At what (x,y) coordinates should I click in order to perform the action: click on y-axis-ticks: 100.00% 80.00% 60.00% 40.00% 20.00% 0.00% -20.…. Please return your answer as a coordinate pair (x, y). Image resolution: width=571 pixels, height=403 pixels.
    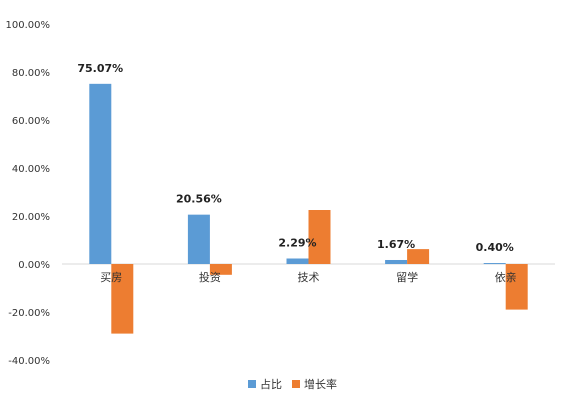
    Looking at the image, I should click on (28, 193).